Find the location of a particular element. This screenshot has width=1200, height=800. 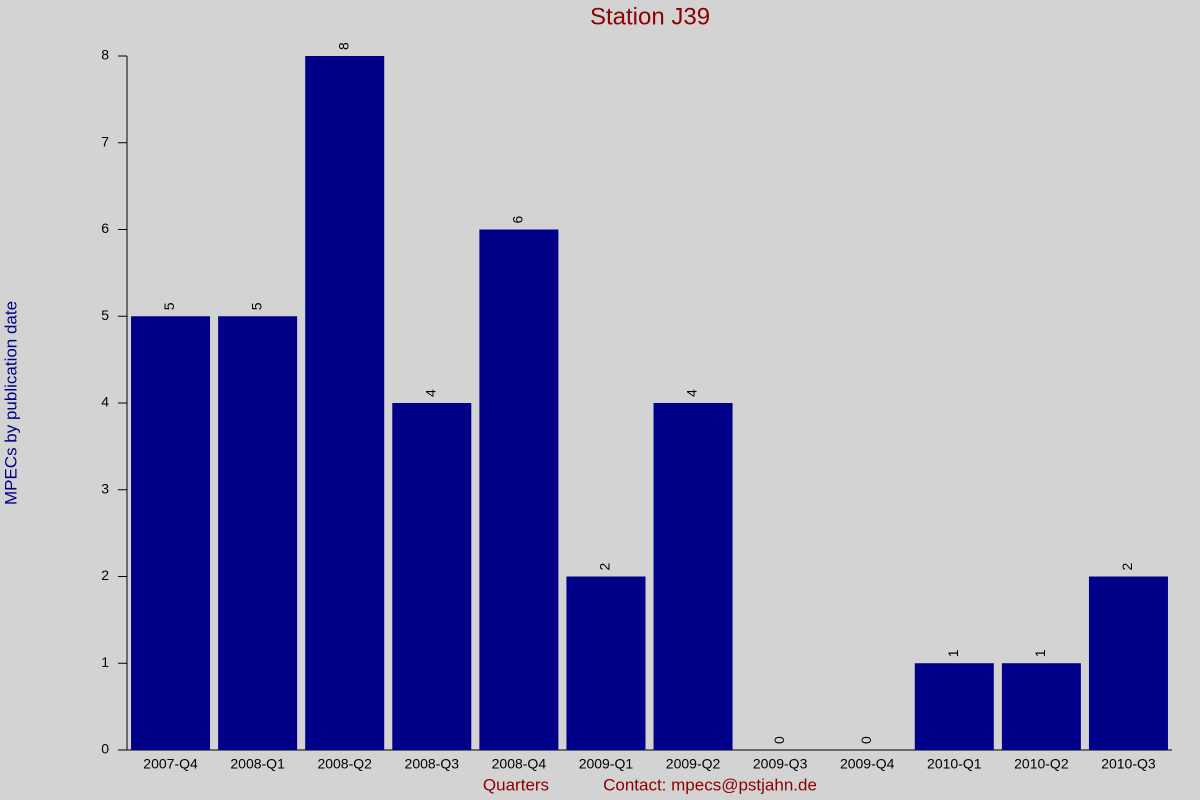

x-tick-label: 2010-Q3 is located at coordinates (1128, 764).